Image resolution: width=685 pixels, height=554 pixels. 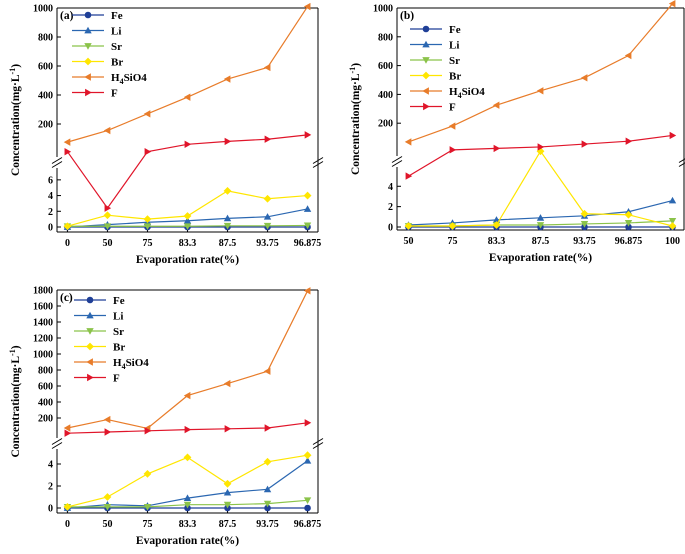 I want to click on legend-label-F: F, so click(x=452, y=108).